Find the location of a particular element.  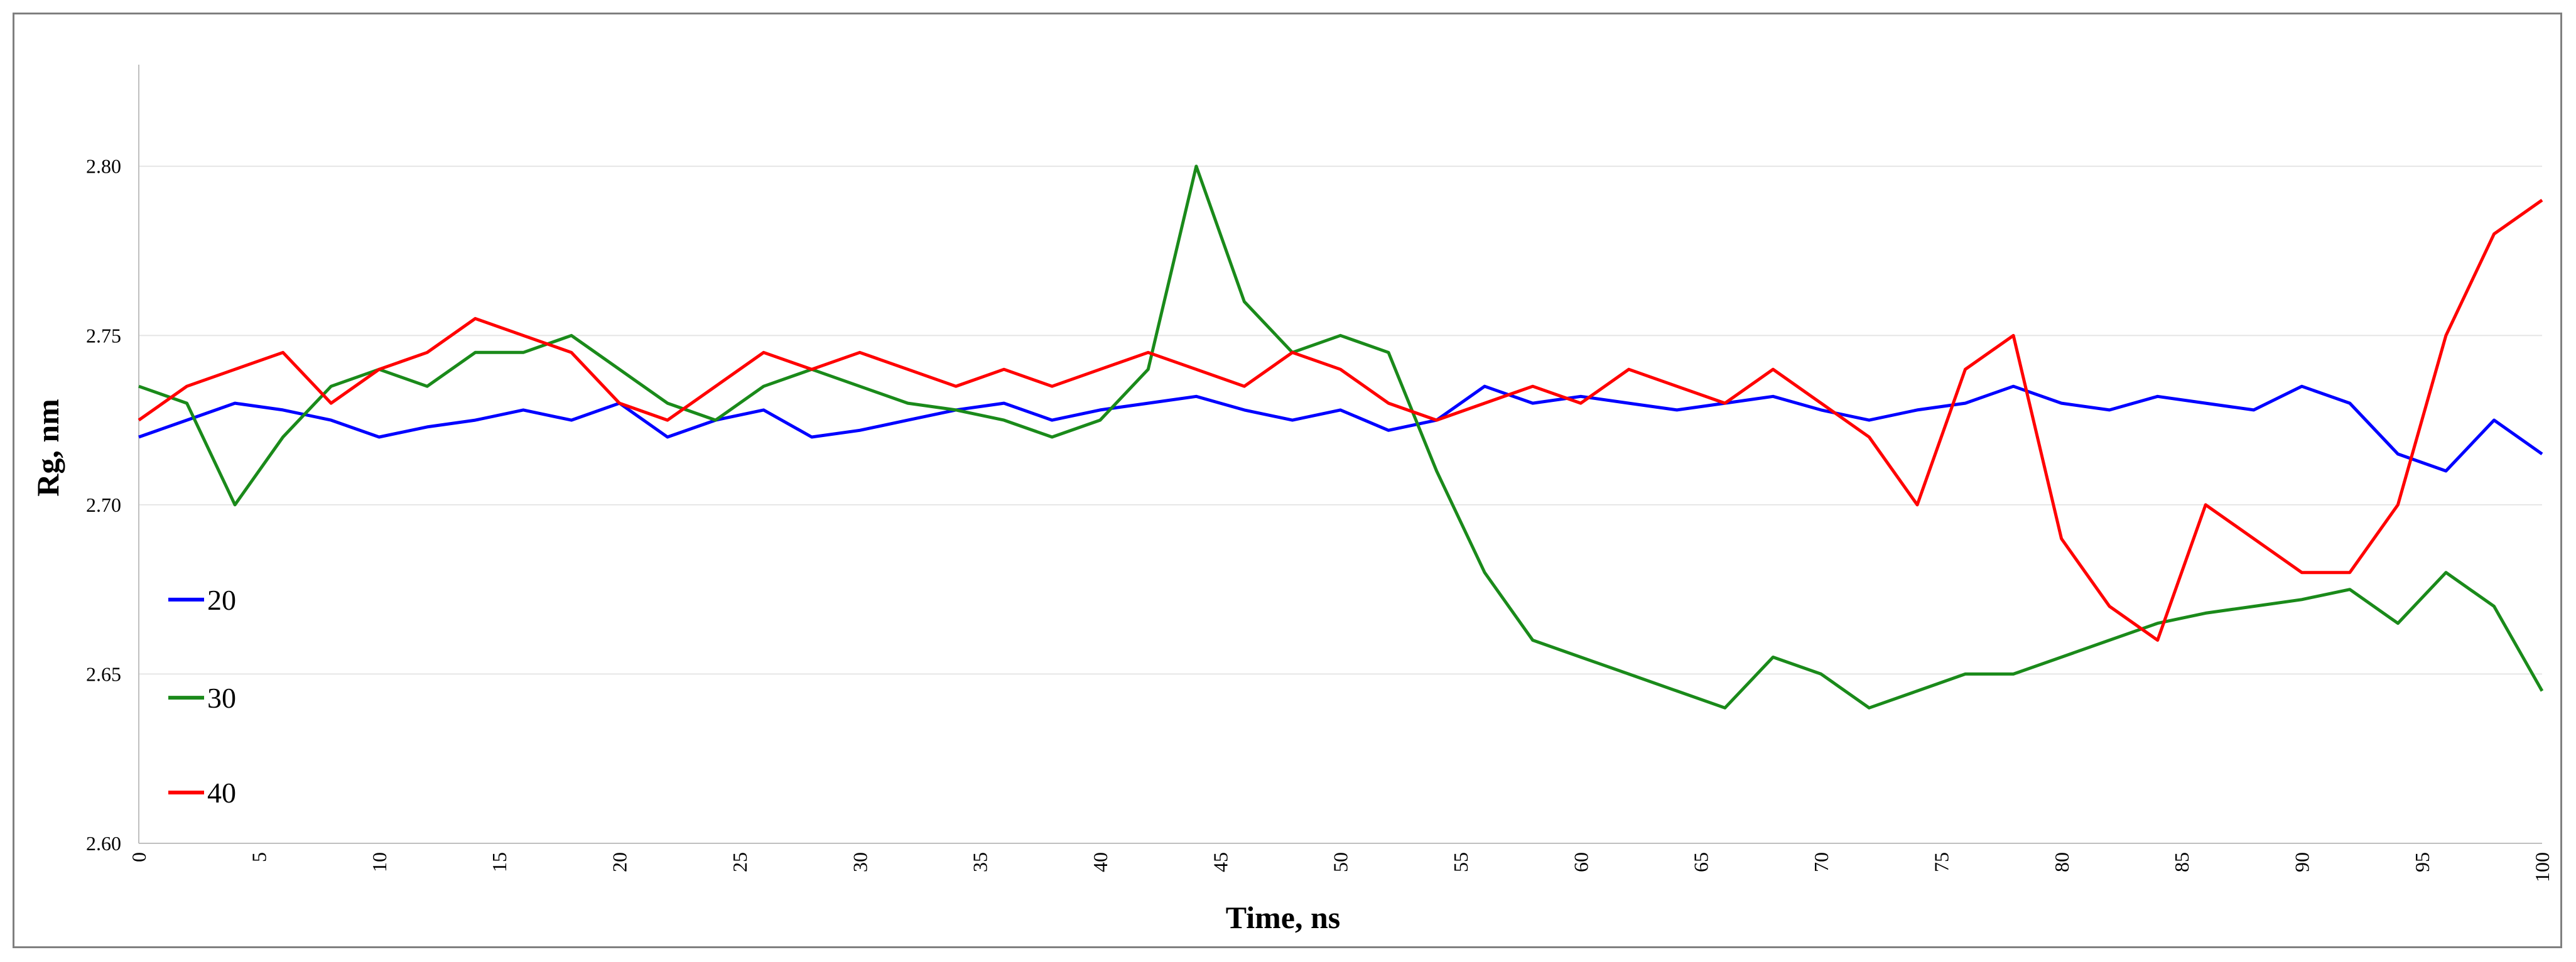

x-tick-label: 55 is located at coordinates (1460, 862).